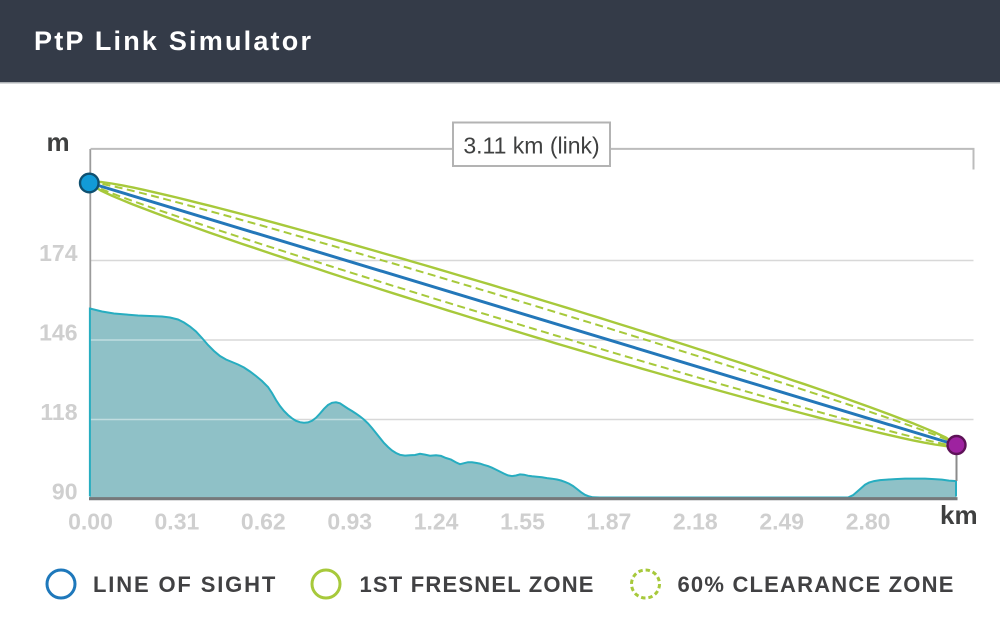 The height and width of the screenshot is (624, 1000). I want to click on svg-text: 0.31, so click(177, 522).